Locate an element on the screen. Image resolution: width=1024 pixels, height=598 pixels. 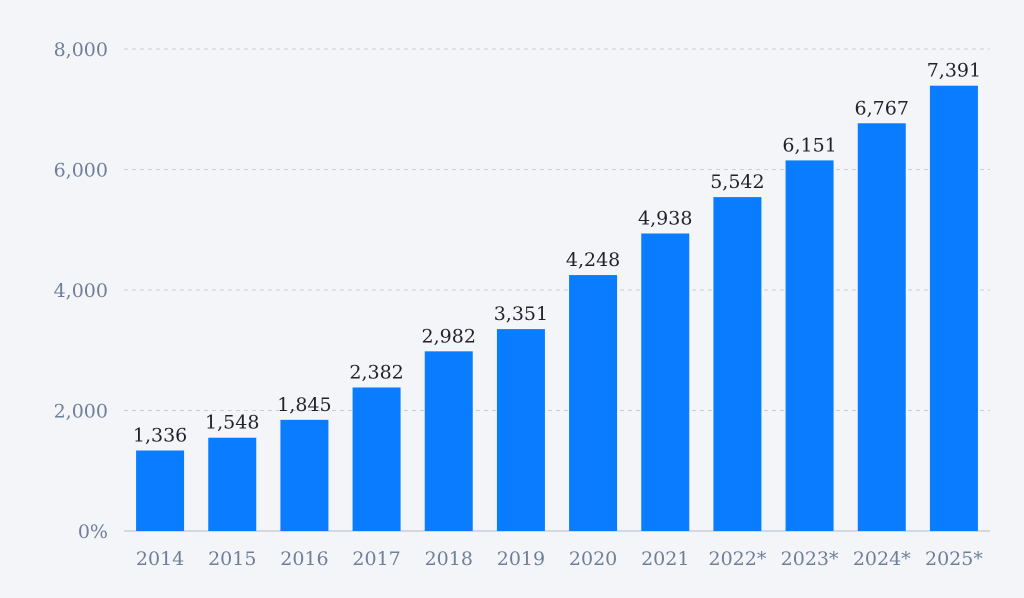
y-tick-label: 4,000 is located at coordinates (81, 291).